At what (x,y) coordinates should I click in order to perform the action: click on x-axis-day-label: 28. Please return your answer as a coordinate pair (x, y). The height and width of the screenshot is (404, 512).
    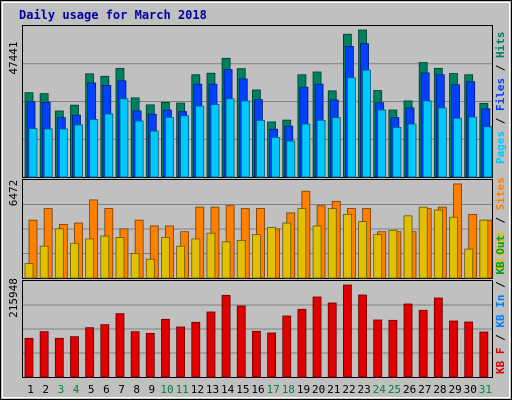
    Looking at the image, I should click on (439, 389).